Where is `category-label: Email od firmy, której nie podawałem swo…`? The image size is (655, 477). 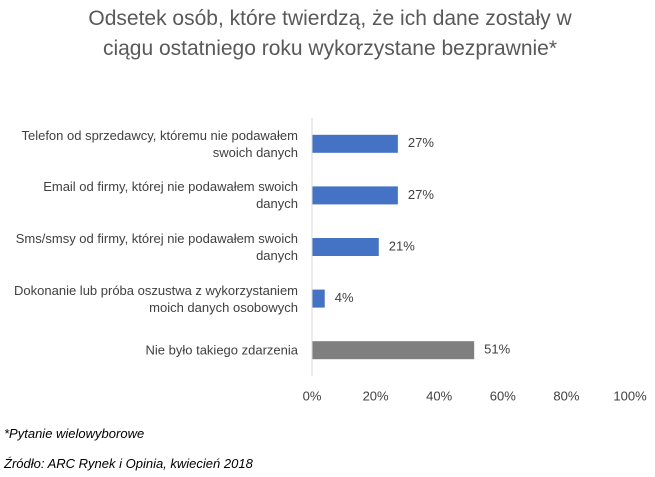 category-label: Email od firmy, której nie podawałem swo… is located at coordinates (170, 195).